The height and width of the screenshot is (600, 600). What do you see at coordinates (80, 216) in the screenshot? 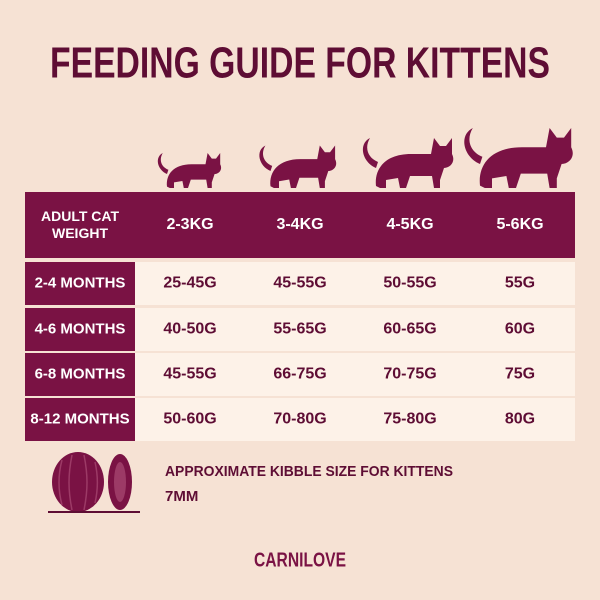
I see `header-line: ADULT CAT` at bounding box center [80, 216].